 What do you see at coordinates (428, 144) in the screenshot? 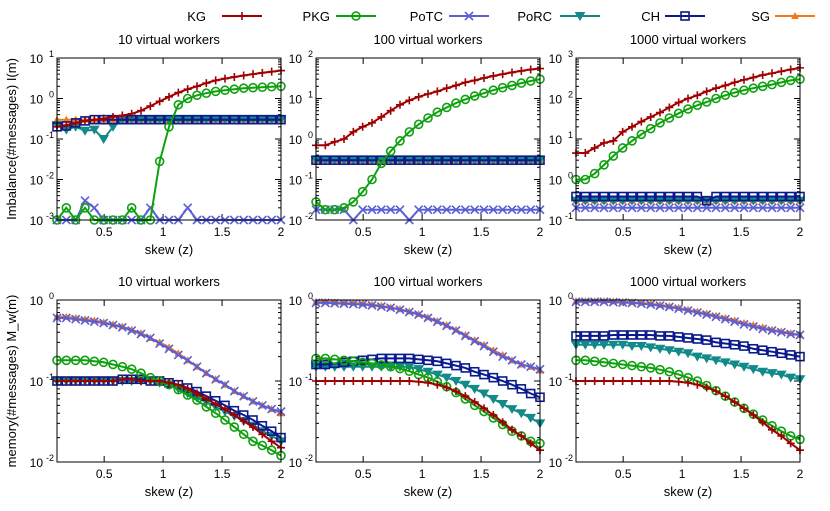
I see `series-line-pkg` at bounding box center [428, 144].